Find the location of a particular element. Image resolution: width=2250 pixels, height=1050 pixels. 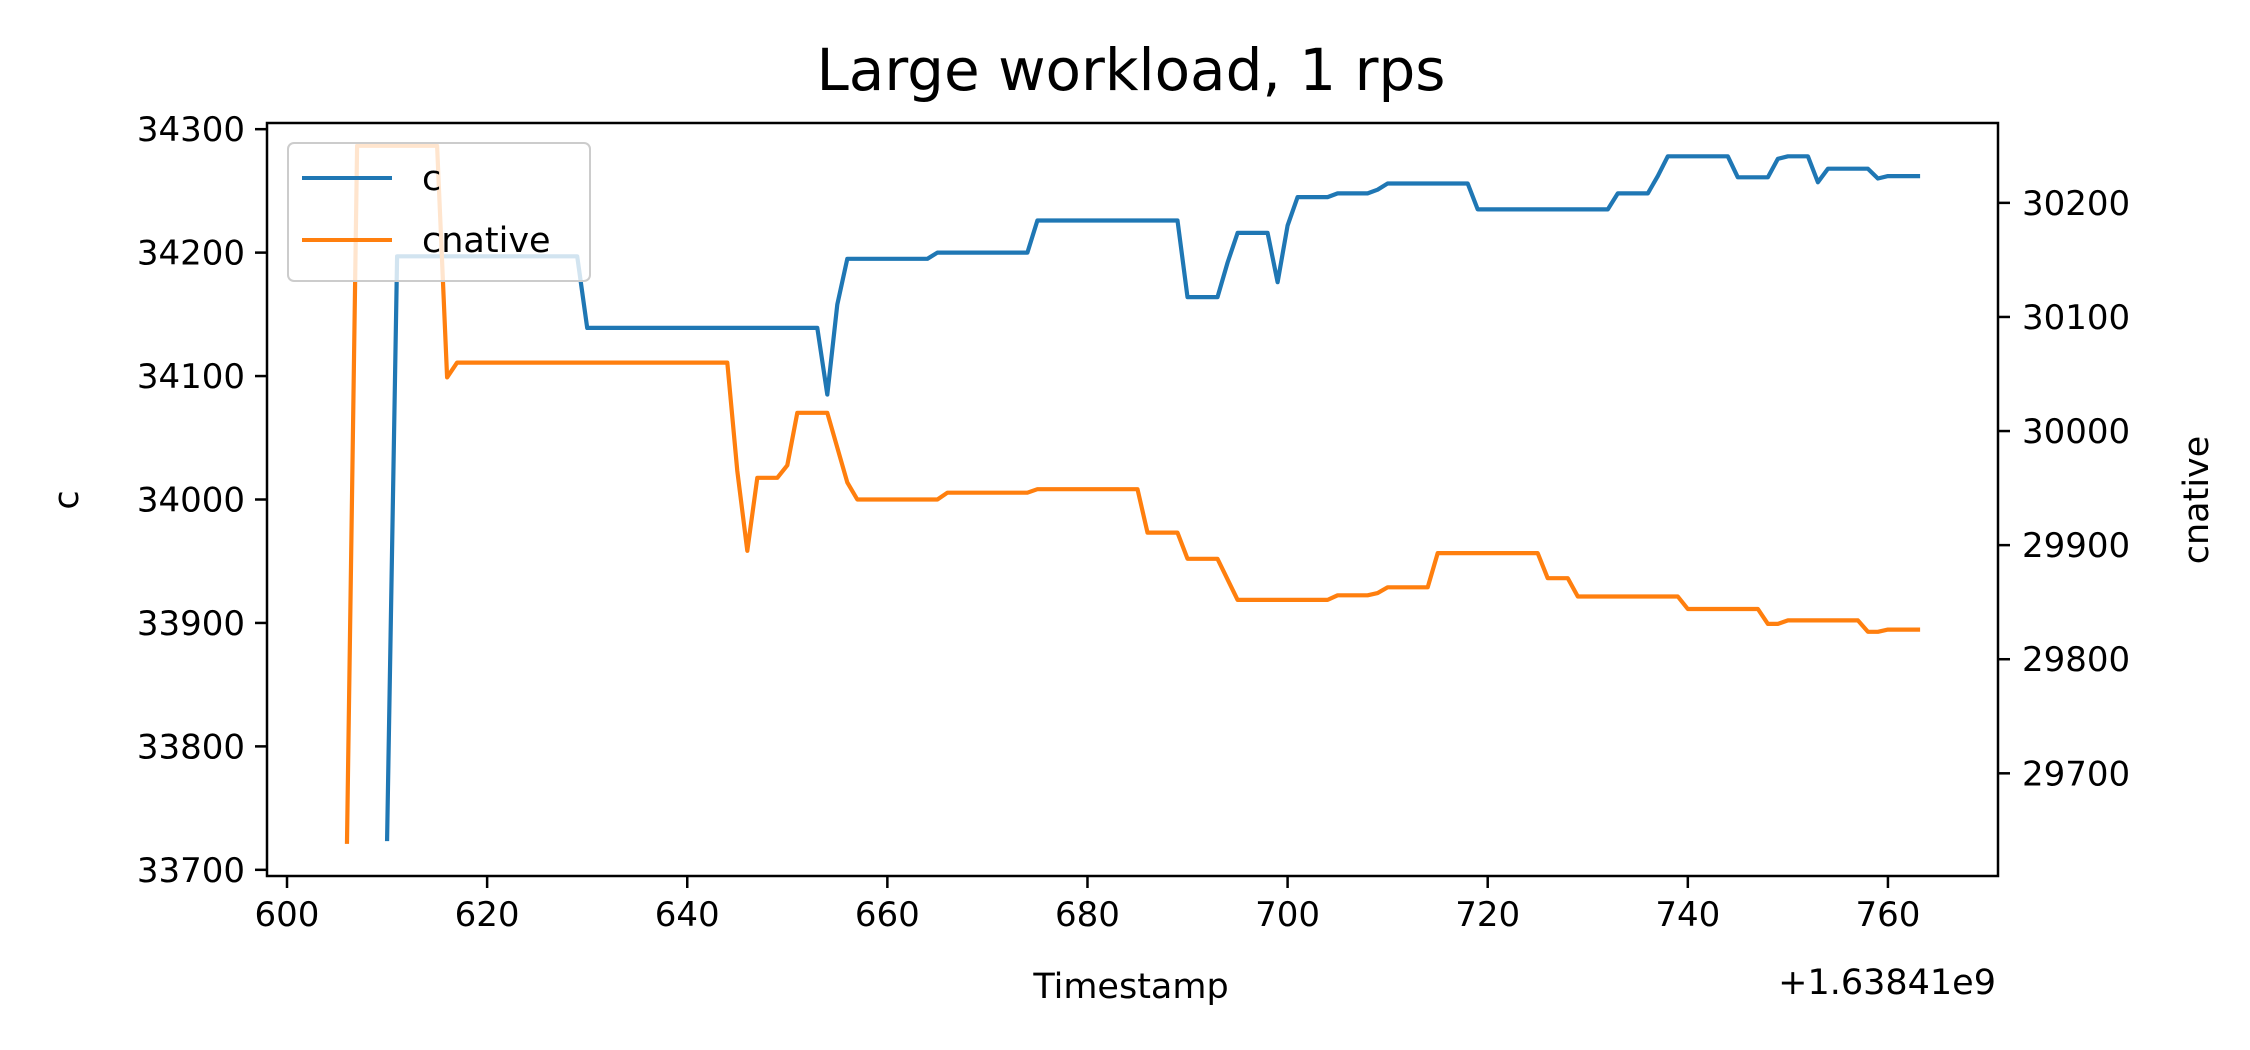

y-left-tick-label: 33800 is located at coordinates (191, 747).